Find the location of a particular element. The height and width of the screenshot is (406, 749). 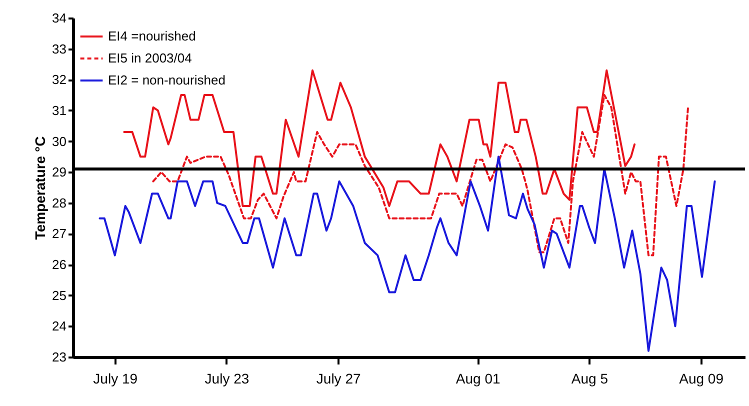

legend-label: EI2 = non-nourished is located at coordinates (167, 80).